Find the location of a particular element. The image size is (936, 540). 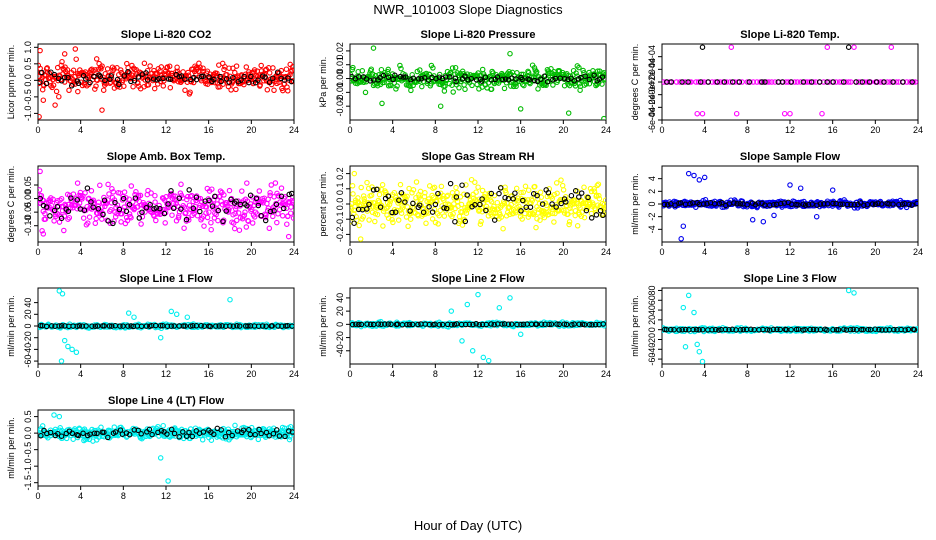

x-tick-label: 4 is located at coordinates (80, 374).